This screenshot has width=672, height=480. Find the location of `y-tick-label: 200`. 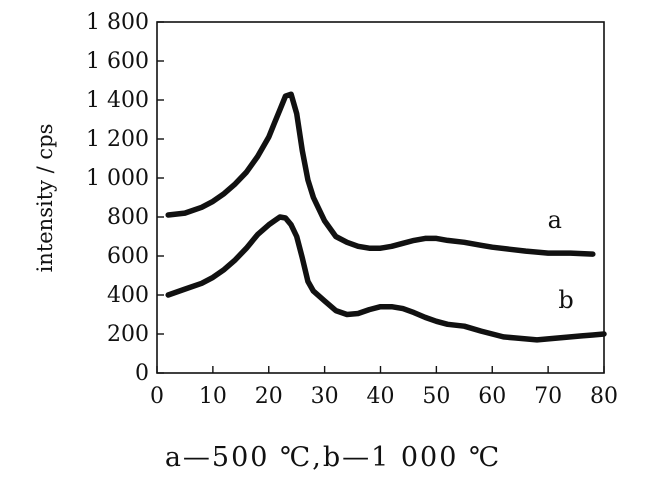

y-tick-label: 200 is located at coordinates (128, 334).